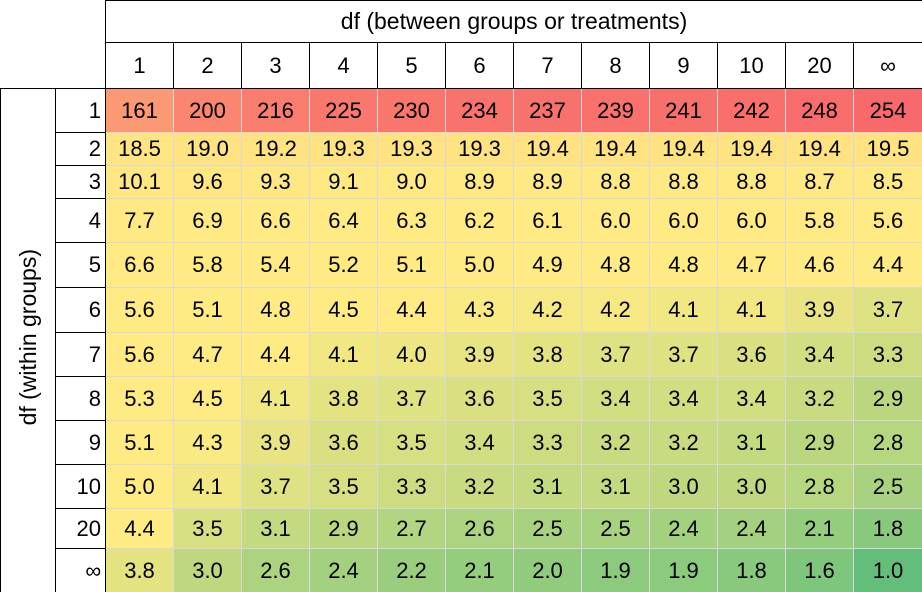  I want to click on value-cell: 6.3, so click(411, 220).